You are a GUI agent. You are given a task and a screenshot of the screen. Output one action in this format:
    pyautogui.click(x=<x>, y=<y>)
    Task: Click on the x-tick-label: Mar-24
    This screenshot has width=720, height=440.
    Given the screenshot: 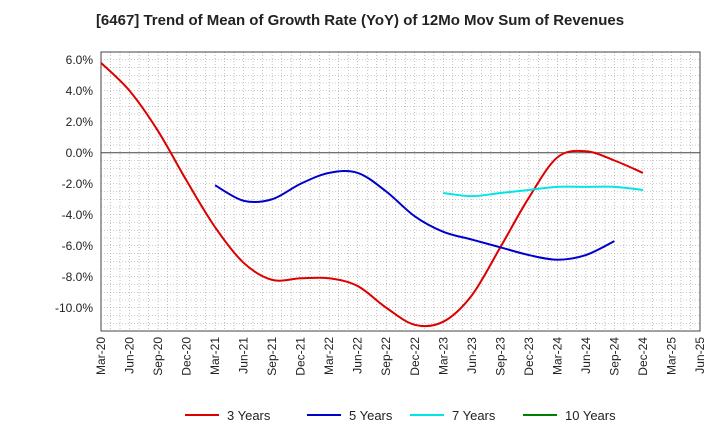 What is the action you would take?
    pyautogui.click(x=557, y=356)
    